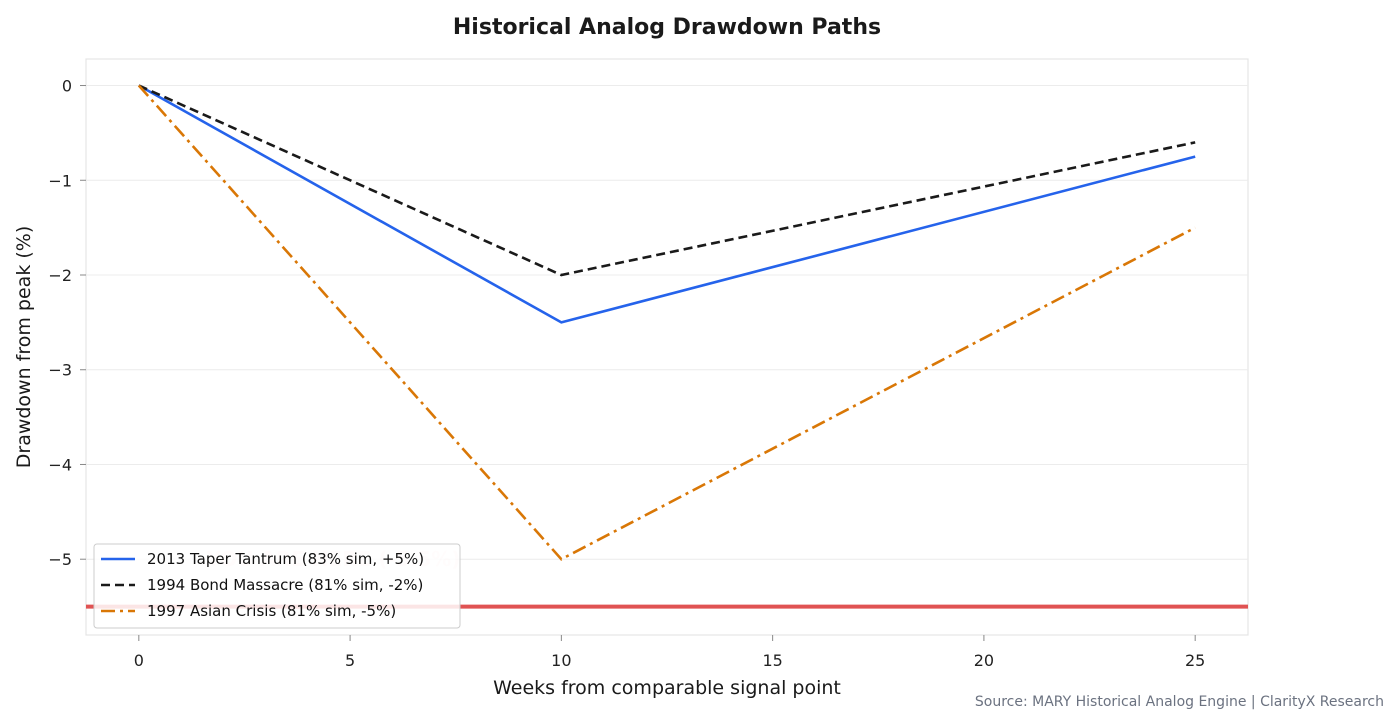  What do you see at coordinates (984, 660) in the screenshot?
I see `x-tick-label: 20` at bounding box center [984, 660].